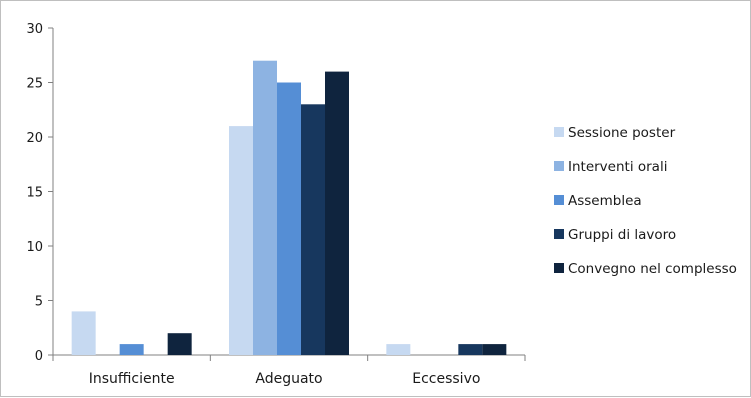  Describe the element at coordinates (652, 269) in the screenshot. I see `legend-label: Convegno nel complesso` at that location.